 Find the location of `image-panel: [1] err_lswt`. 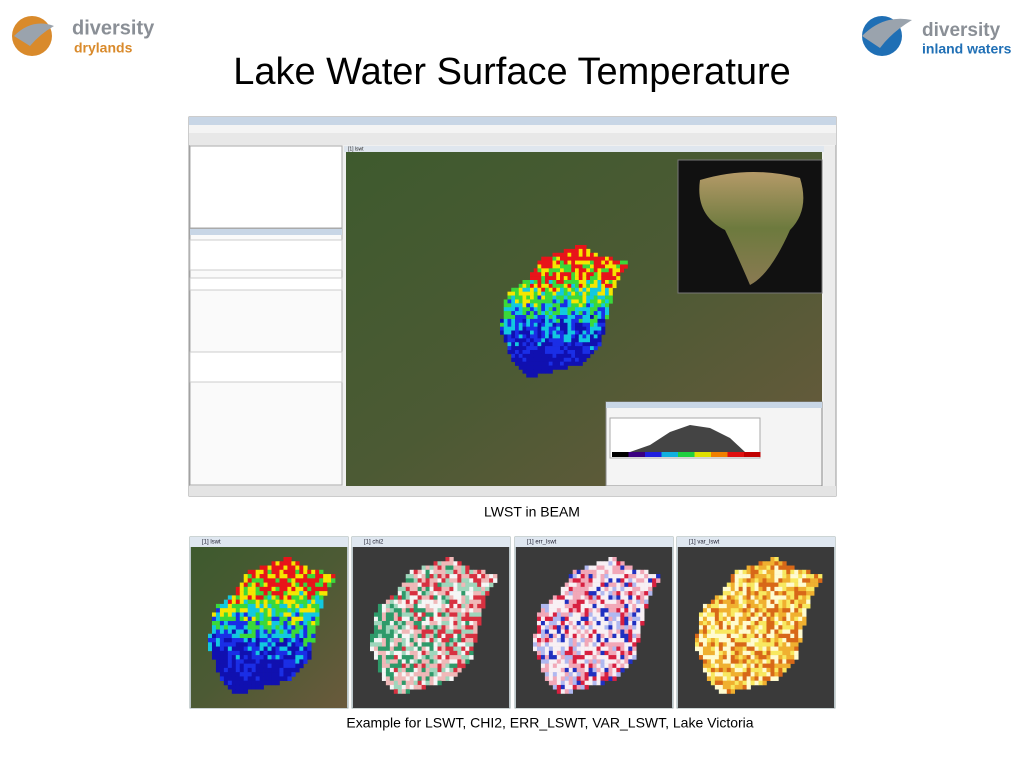

image-panel: [1] err_lswt is located at coordinates (594, 622).